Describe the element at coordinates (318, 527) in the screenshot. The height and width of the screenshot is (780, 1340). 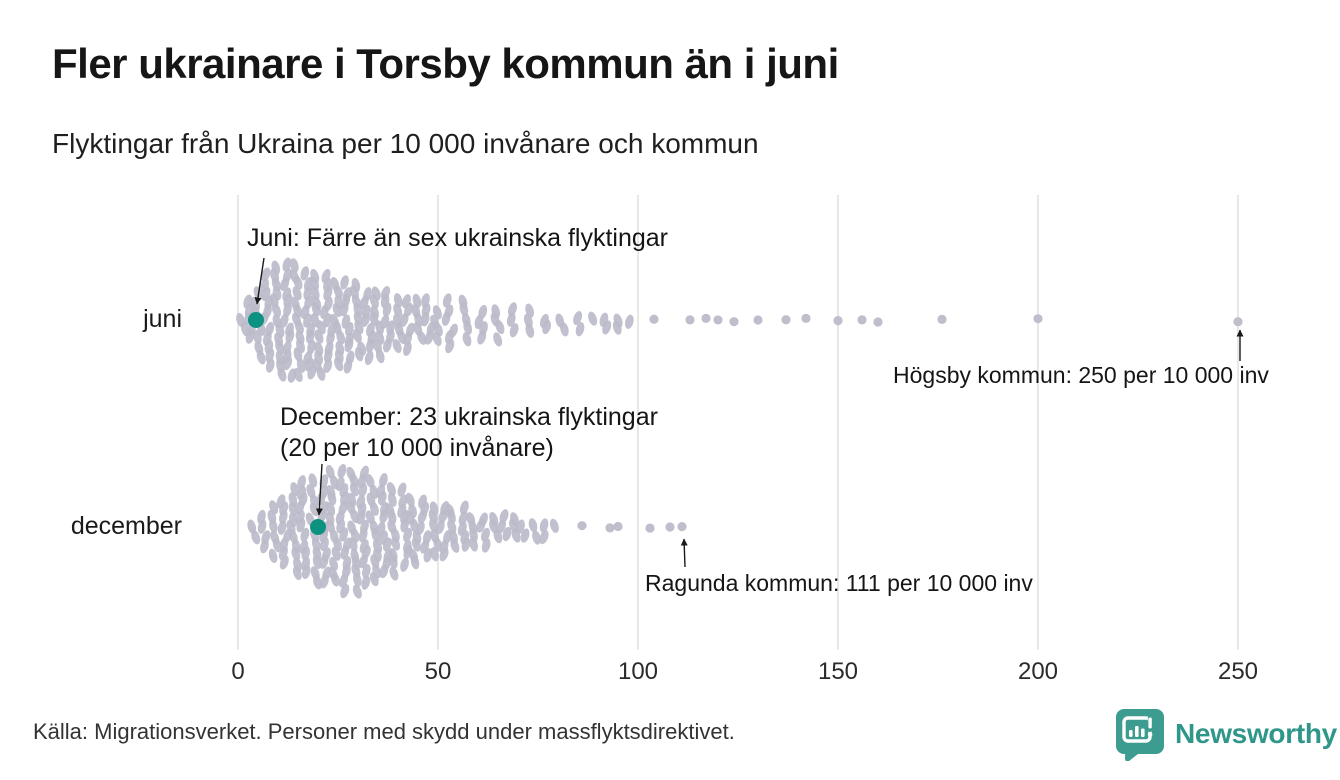
I see `highlight-dot-december` at that location.